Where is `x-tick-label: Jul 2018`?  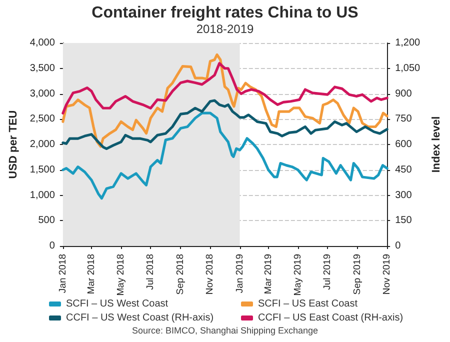 x-tick-label: Jul 2018 is located at coordinates (150, 272).